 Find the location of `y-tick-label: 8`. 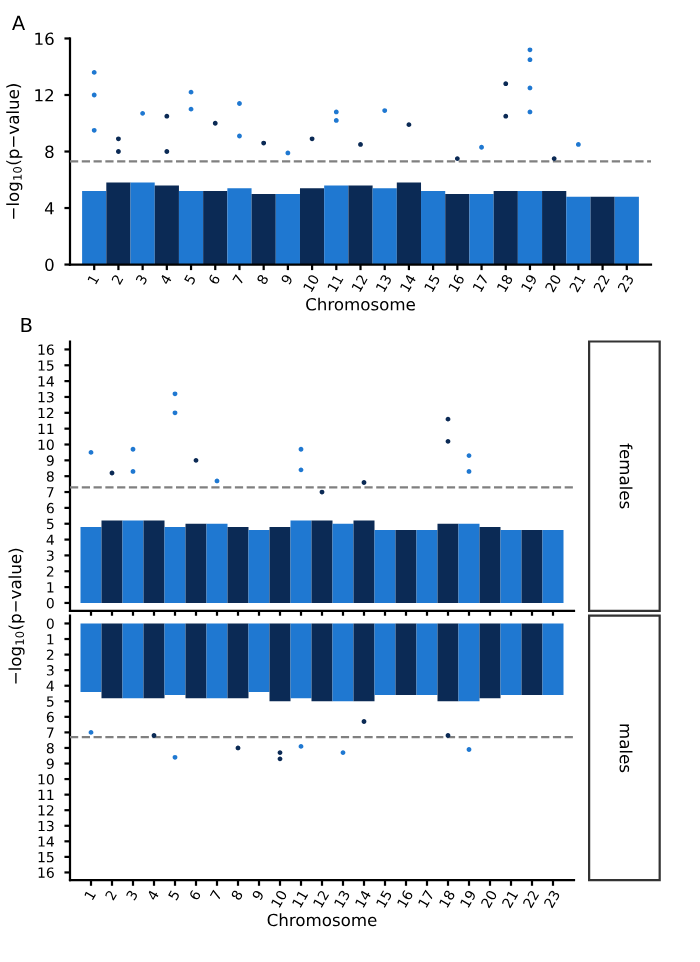

y-tick-label: 8 is located at coordinates (49, 152).